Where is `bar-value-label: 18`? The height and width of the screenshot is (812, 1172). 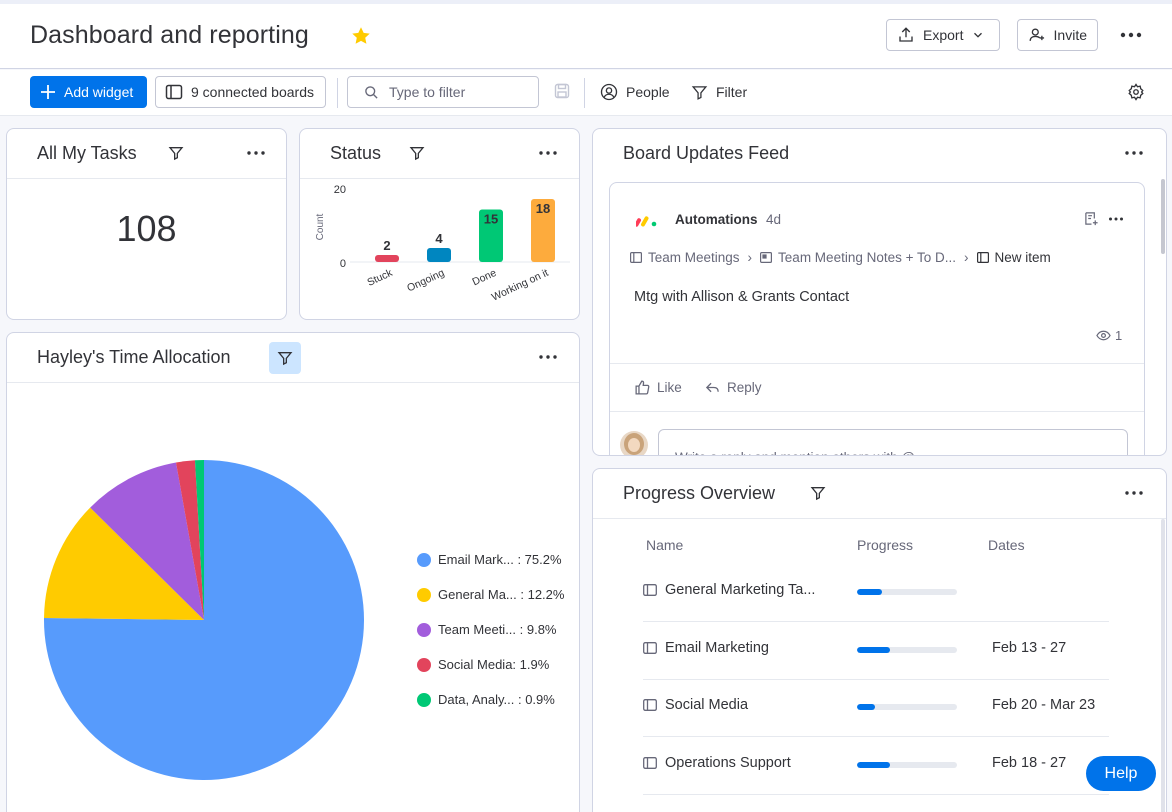 bar-value-label: 18 is located at coordinates (543, 208).